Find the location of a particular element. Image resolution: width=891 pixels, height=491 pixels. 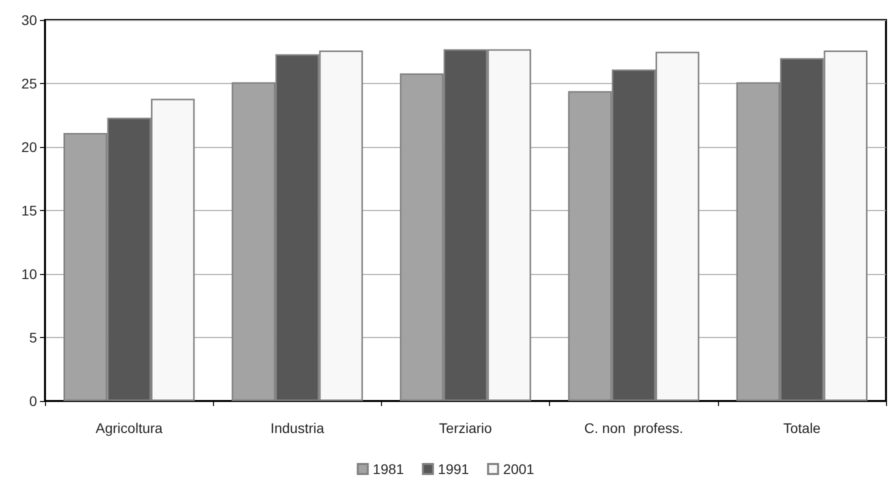

legend-label: 1991 is located at coordinates (454, 469).